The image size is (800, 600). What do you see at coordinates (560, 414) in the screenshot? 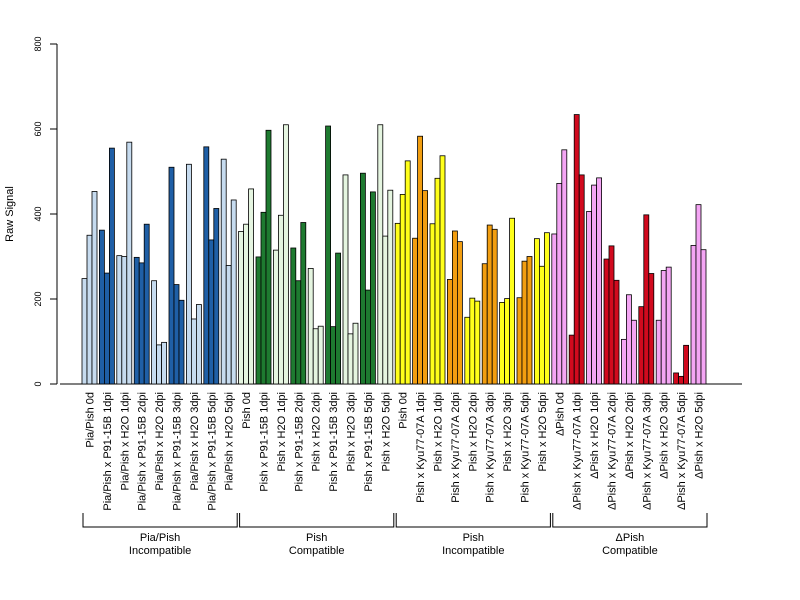
I see `x-tick-label: ΔPish 0d` at bounding box center [560, 414].